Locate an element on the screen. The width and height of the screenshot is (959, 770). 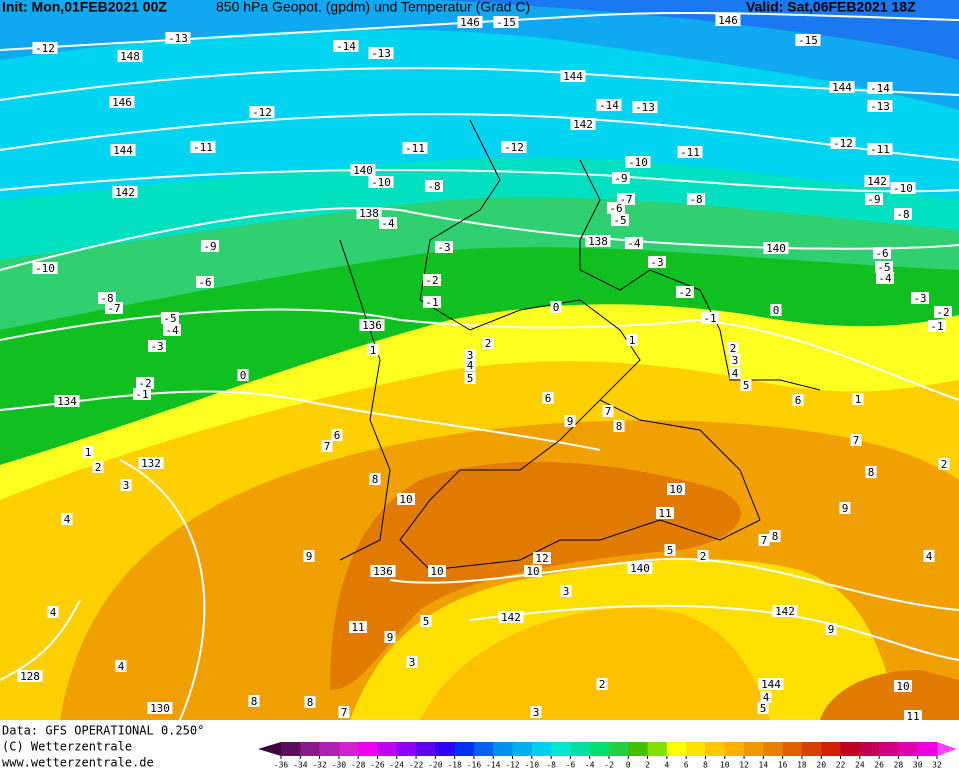
url: www.wetterzentrale.de is located at coordinates (78, 763).